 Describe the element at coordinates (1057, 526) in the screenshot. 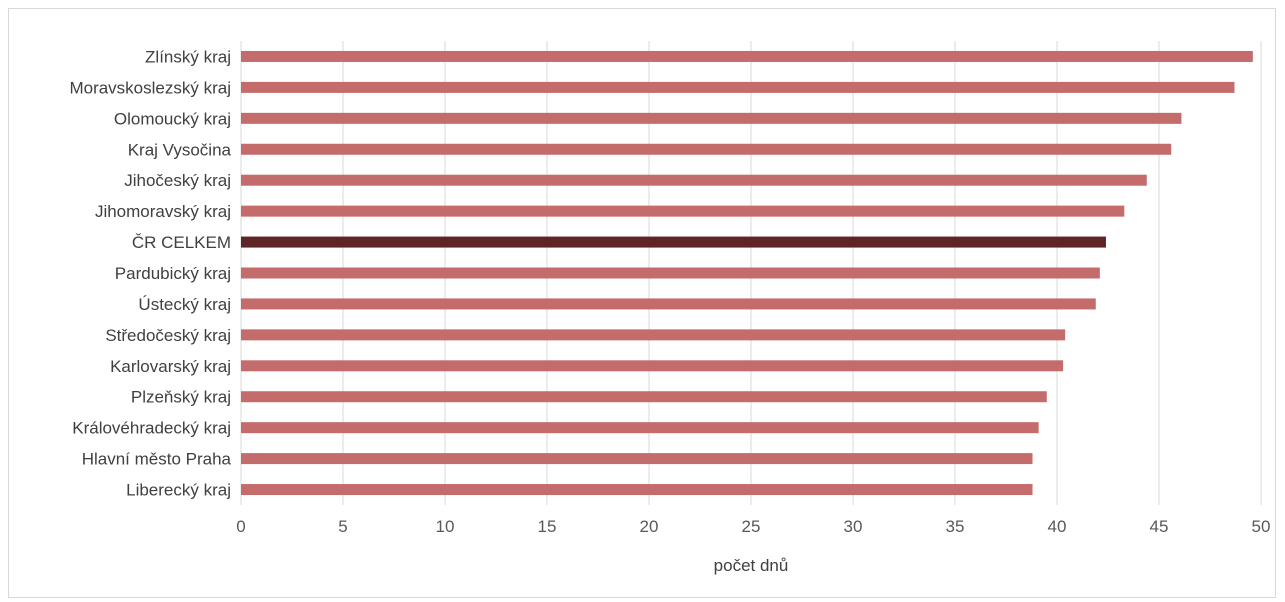

I see `x-tick-label: 40` at that location.